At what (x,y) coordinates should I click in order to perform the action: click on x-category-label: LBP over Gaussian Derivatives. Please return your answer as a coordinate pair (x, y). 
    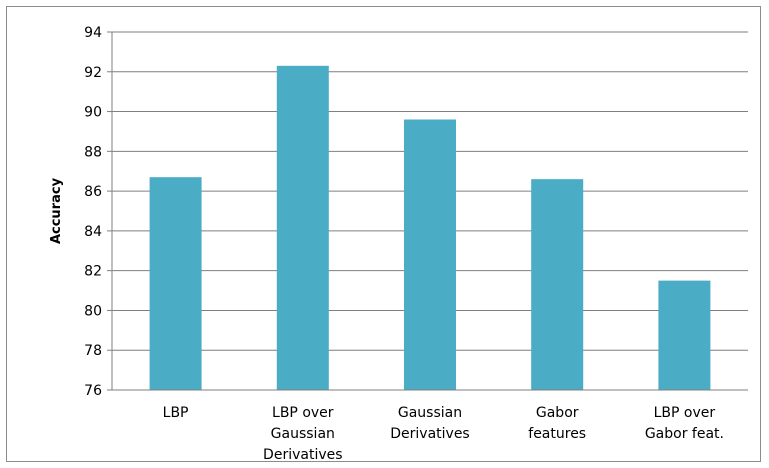
    Looking at the image, I should click on (302, 434).